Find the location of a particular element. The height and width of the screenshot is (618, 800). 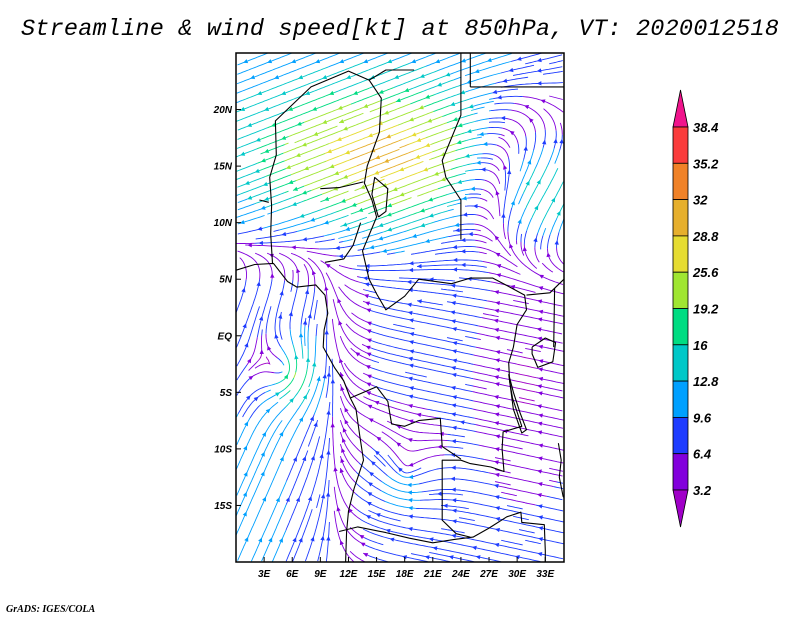

colorbar-max-arrow is located at coordinates (680, 108).